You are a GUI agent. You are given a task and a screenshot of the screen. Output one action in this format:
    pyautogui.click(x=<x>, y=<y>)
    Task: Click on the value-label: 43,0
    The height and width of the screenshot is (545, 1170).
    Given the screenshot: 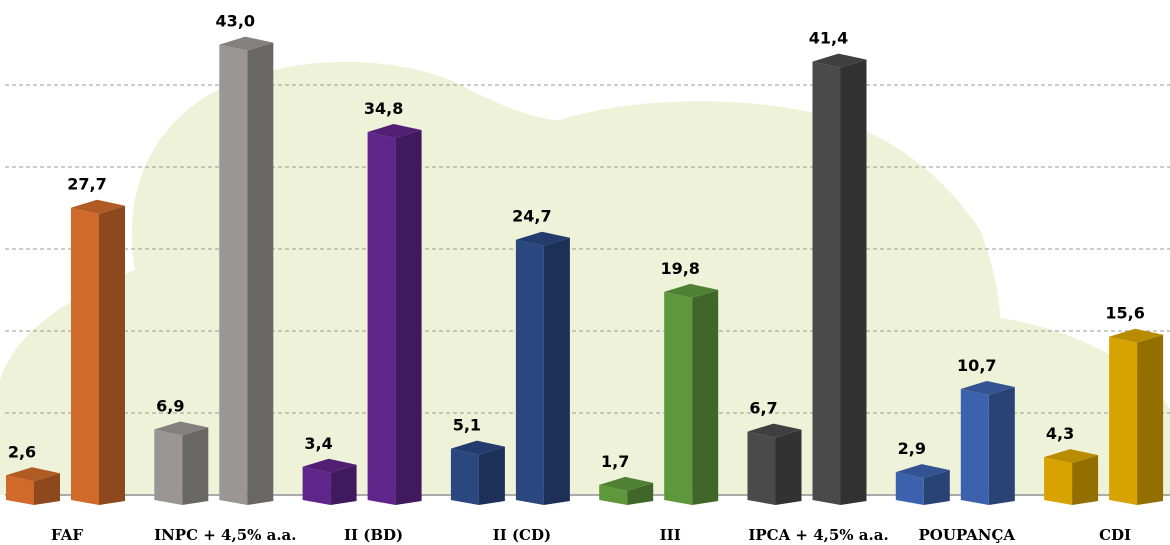 What is the action you would take?
    pyautogui.click(x=235, y=21)
    